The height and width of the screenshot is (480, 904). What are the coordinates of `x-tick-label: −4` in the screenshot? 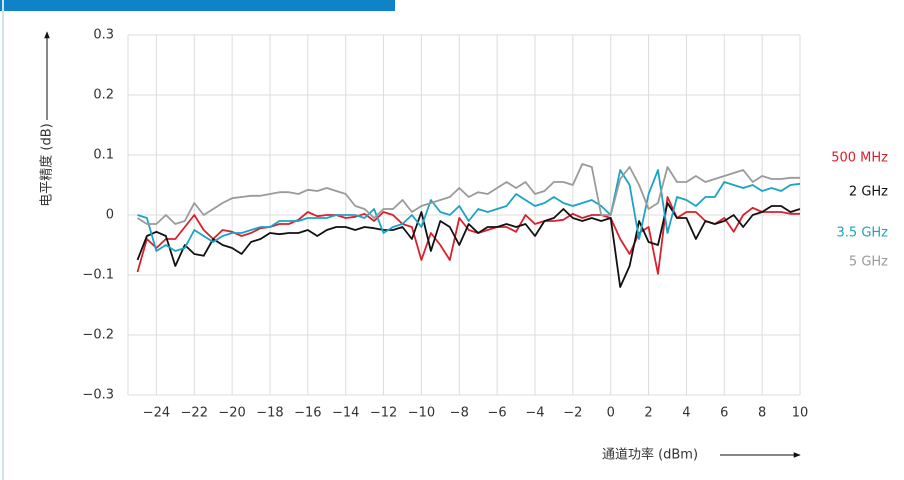 It's located at (534, 413).